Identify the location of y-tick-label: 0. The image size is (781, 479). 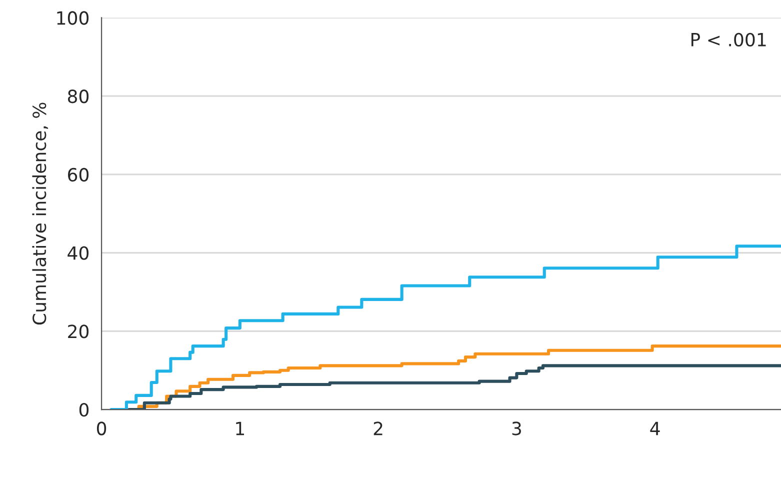
(84, 410).